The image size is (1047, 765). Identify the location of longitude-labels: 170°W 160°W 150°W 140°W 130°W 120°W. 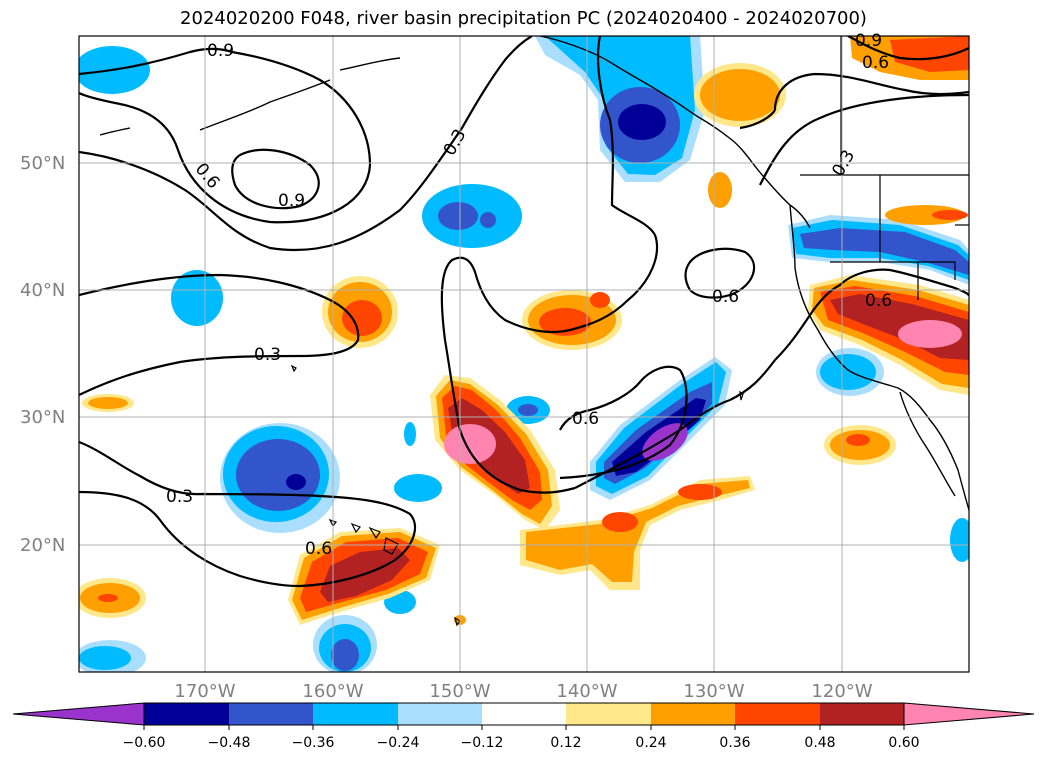
(523, 691).